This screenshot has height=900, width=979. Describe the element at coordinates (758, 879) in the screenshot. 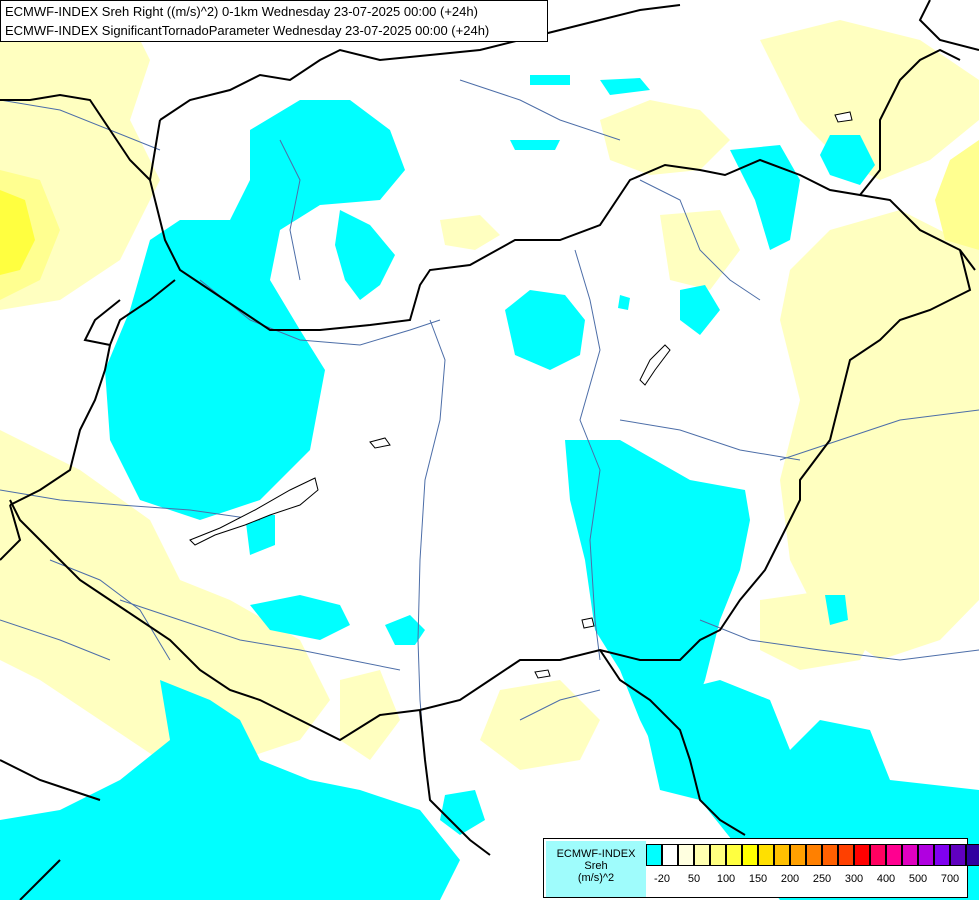

I see `legend-tick-label: 150` at that location.